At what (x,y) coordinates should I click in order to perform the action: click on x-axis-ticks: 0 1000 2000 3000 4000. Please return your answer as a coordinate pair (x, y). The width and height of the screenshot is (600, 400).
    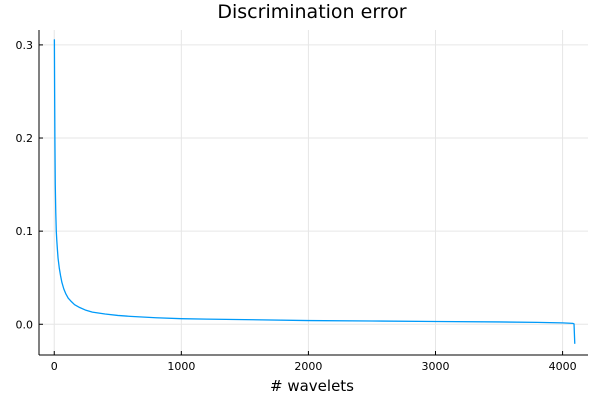
    Looking at the image, I should click on (314, 362).